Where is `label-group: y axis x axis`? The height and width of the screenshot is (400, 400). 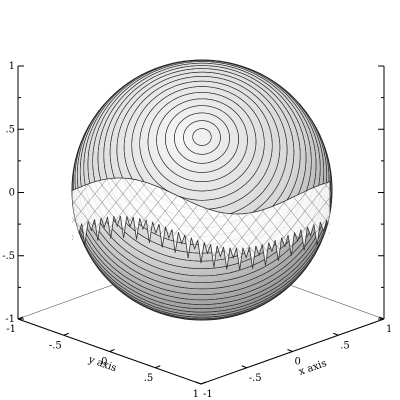 label-group: y axis x axis is located at coordinates (207, 366).